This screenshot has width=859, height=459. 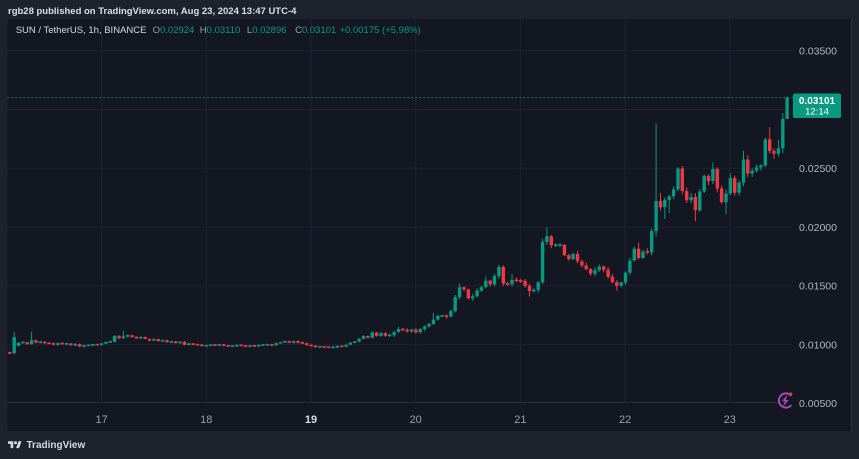 I want to click on svg-text: 17, so click(x=101, y=420).